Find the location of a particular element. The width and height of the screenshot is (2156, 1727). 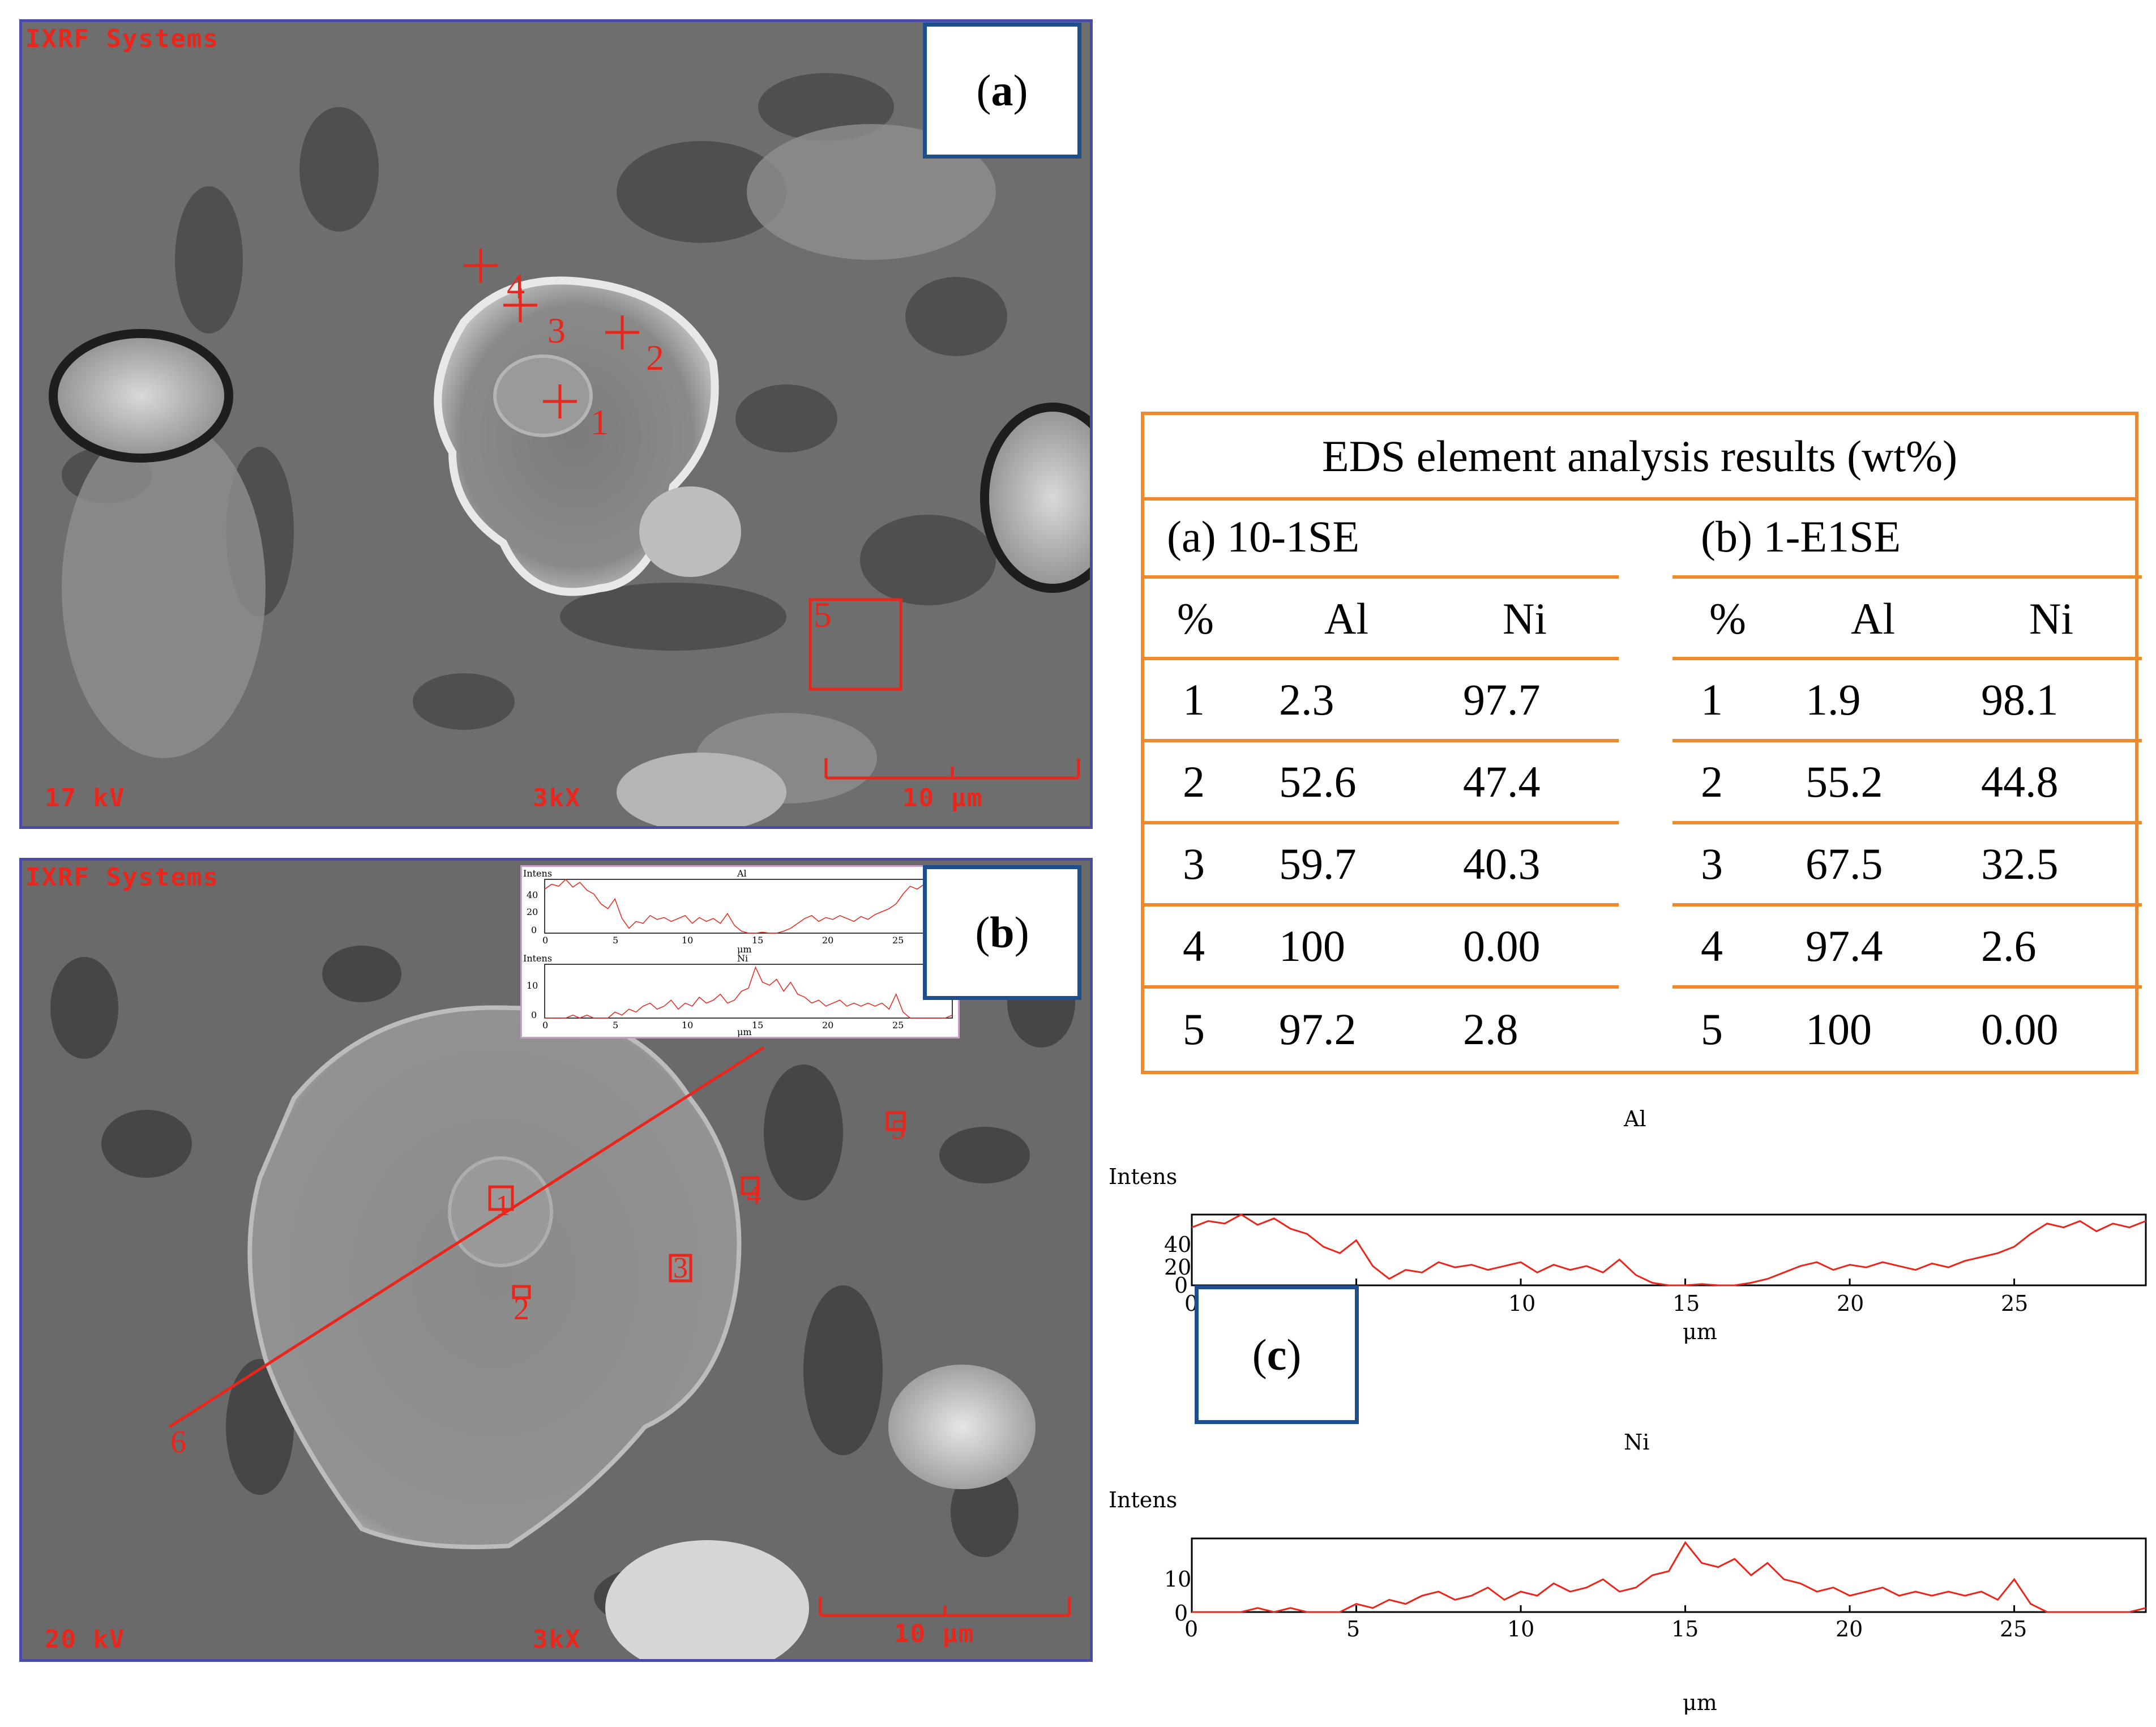

inset-al-xlabel: μm is located at coordinates (744, 950).